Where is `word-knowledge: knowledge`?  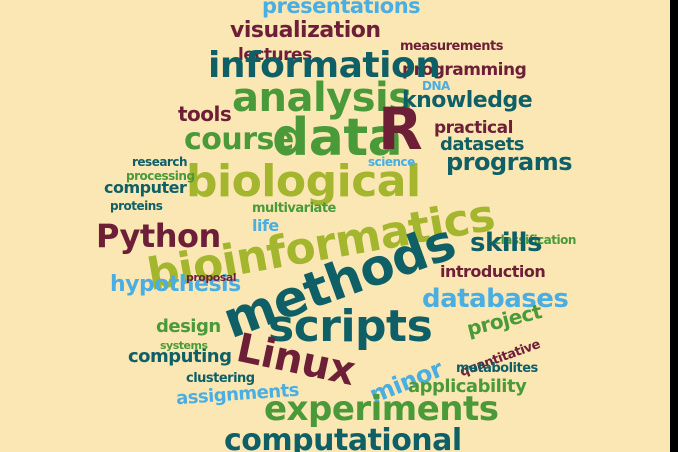 word-knowledge: knowledge is located at coordinates (467, 100).